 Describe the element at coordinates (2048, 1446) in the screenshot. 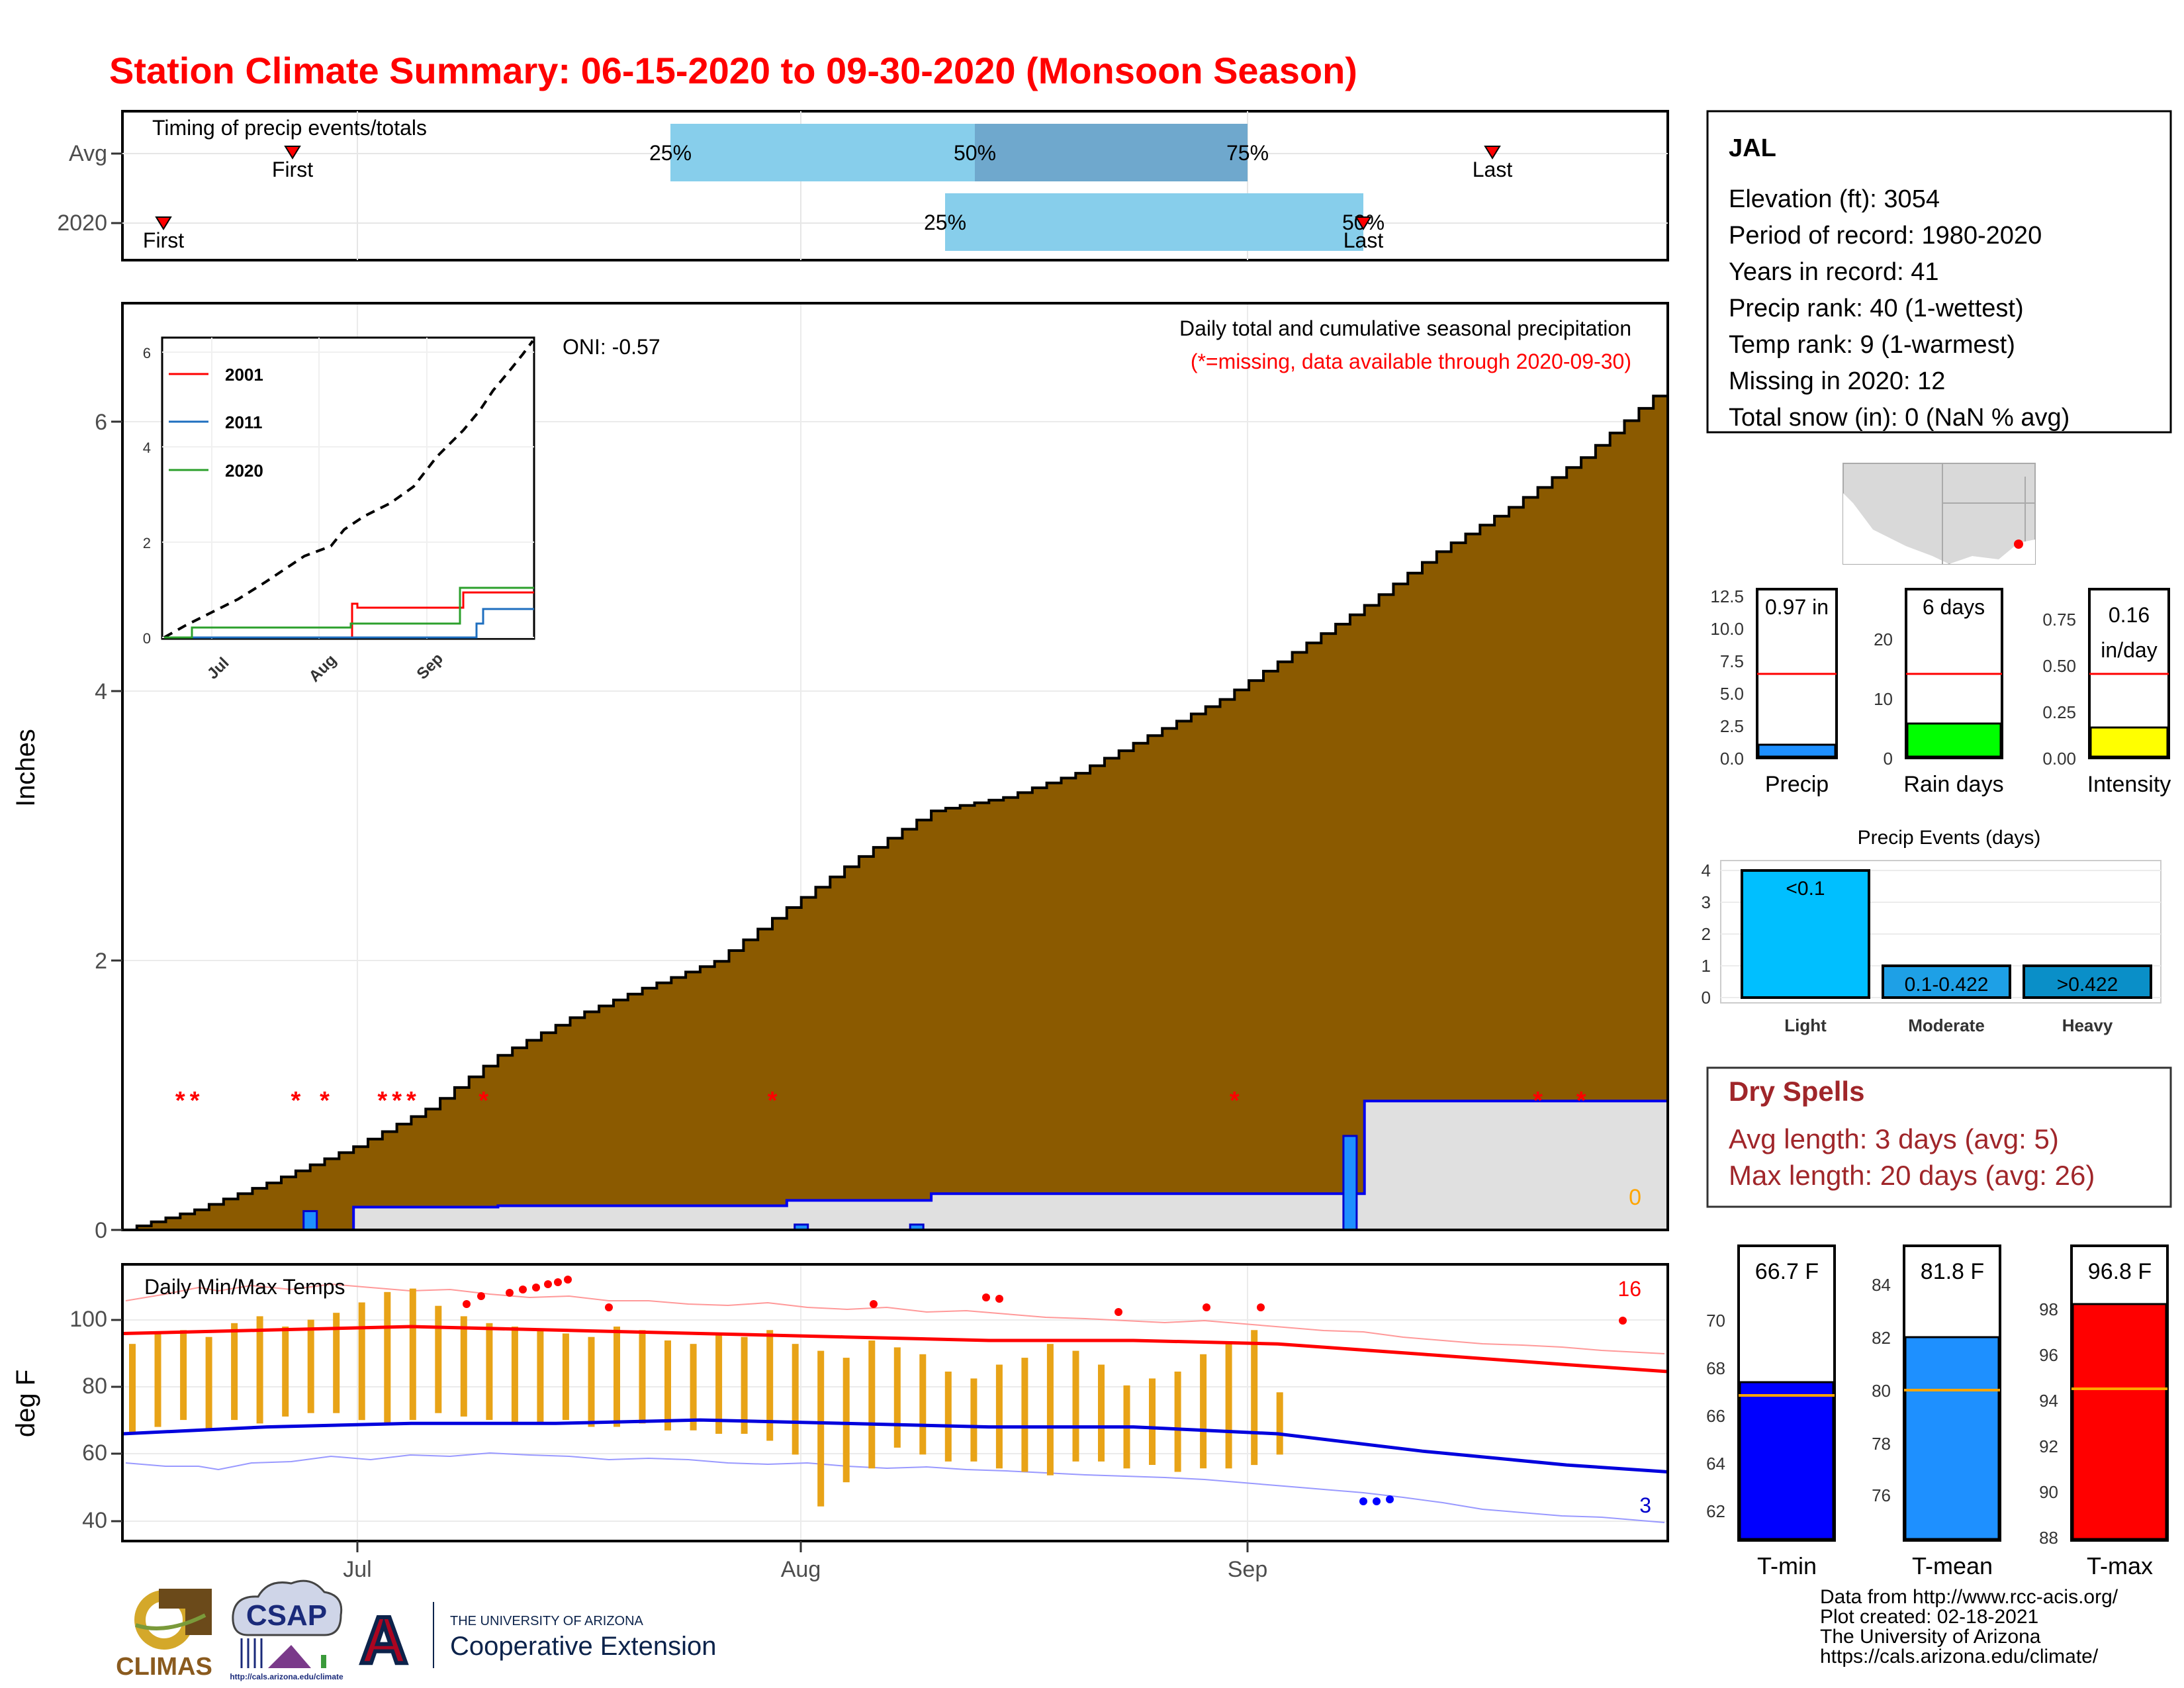

I see `tmax-ytick: 92` at that location.